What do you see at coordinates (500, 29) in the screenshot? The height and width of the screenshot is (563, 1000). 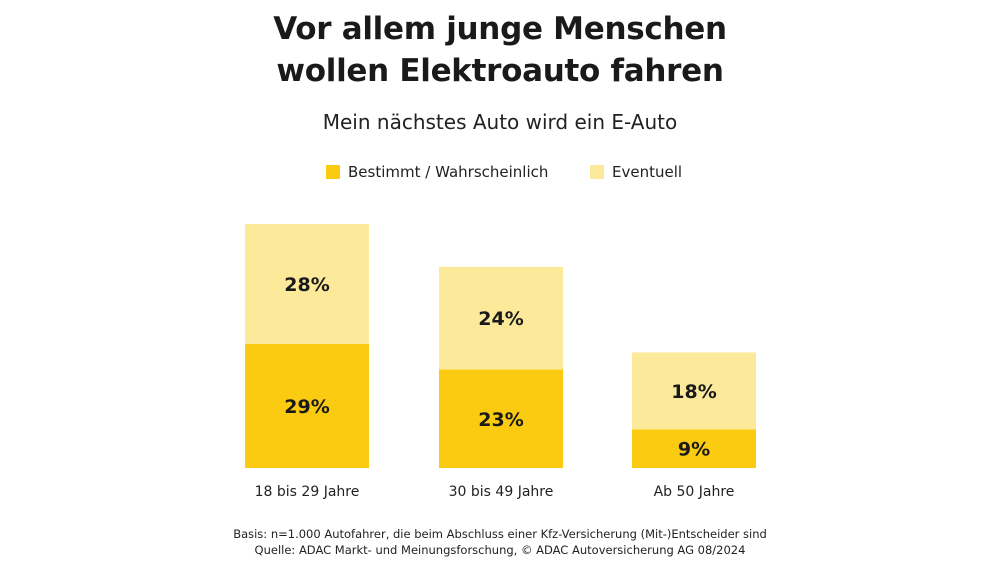 I see `chart-title-line-1: Vor allem junge Menschen` at bounding box center [500, 29].